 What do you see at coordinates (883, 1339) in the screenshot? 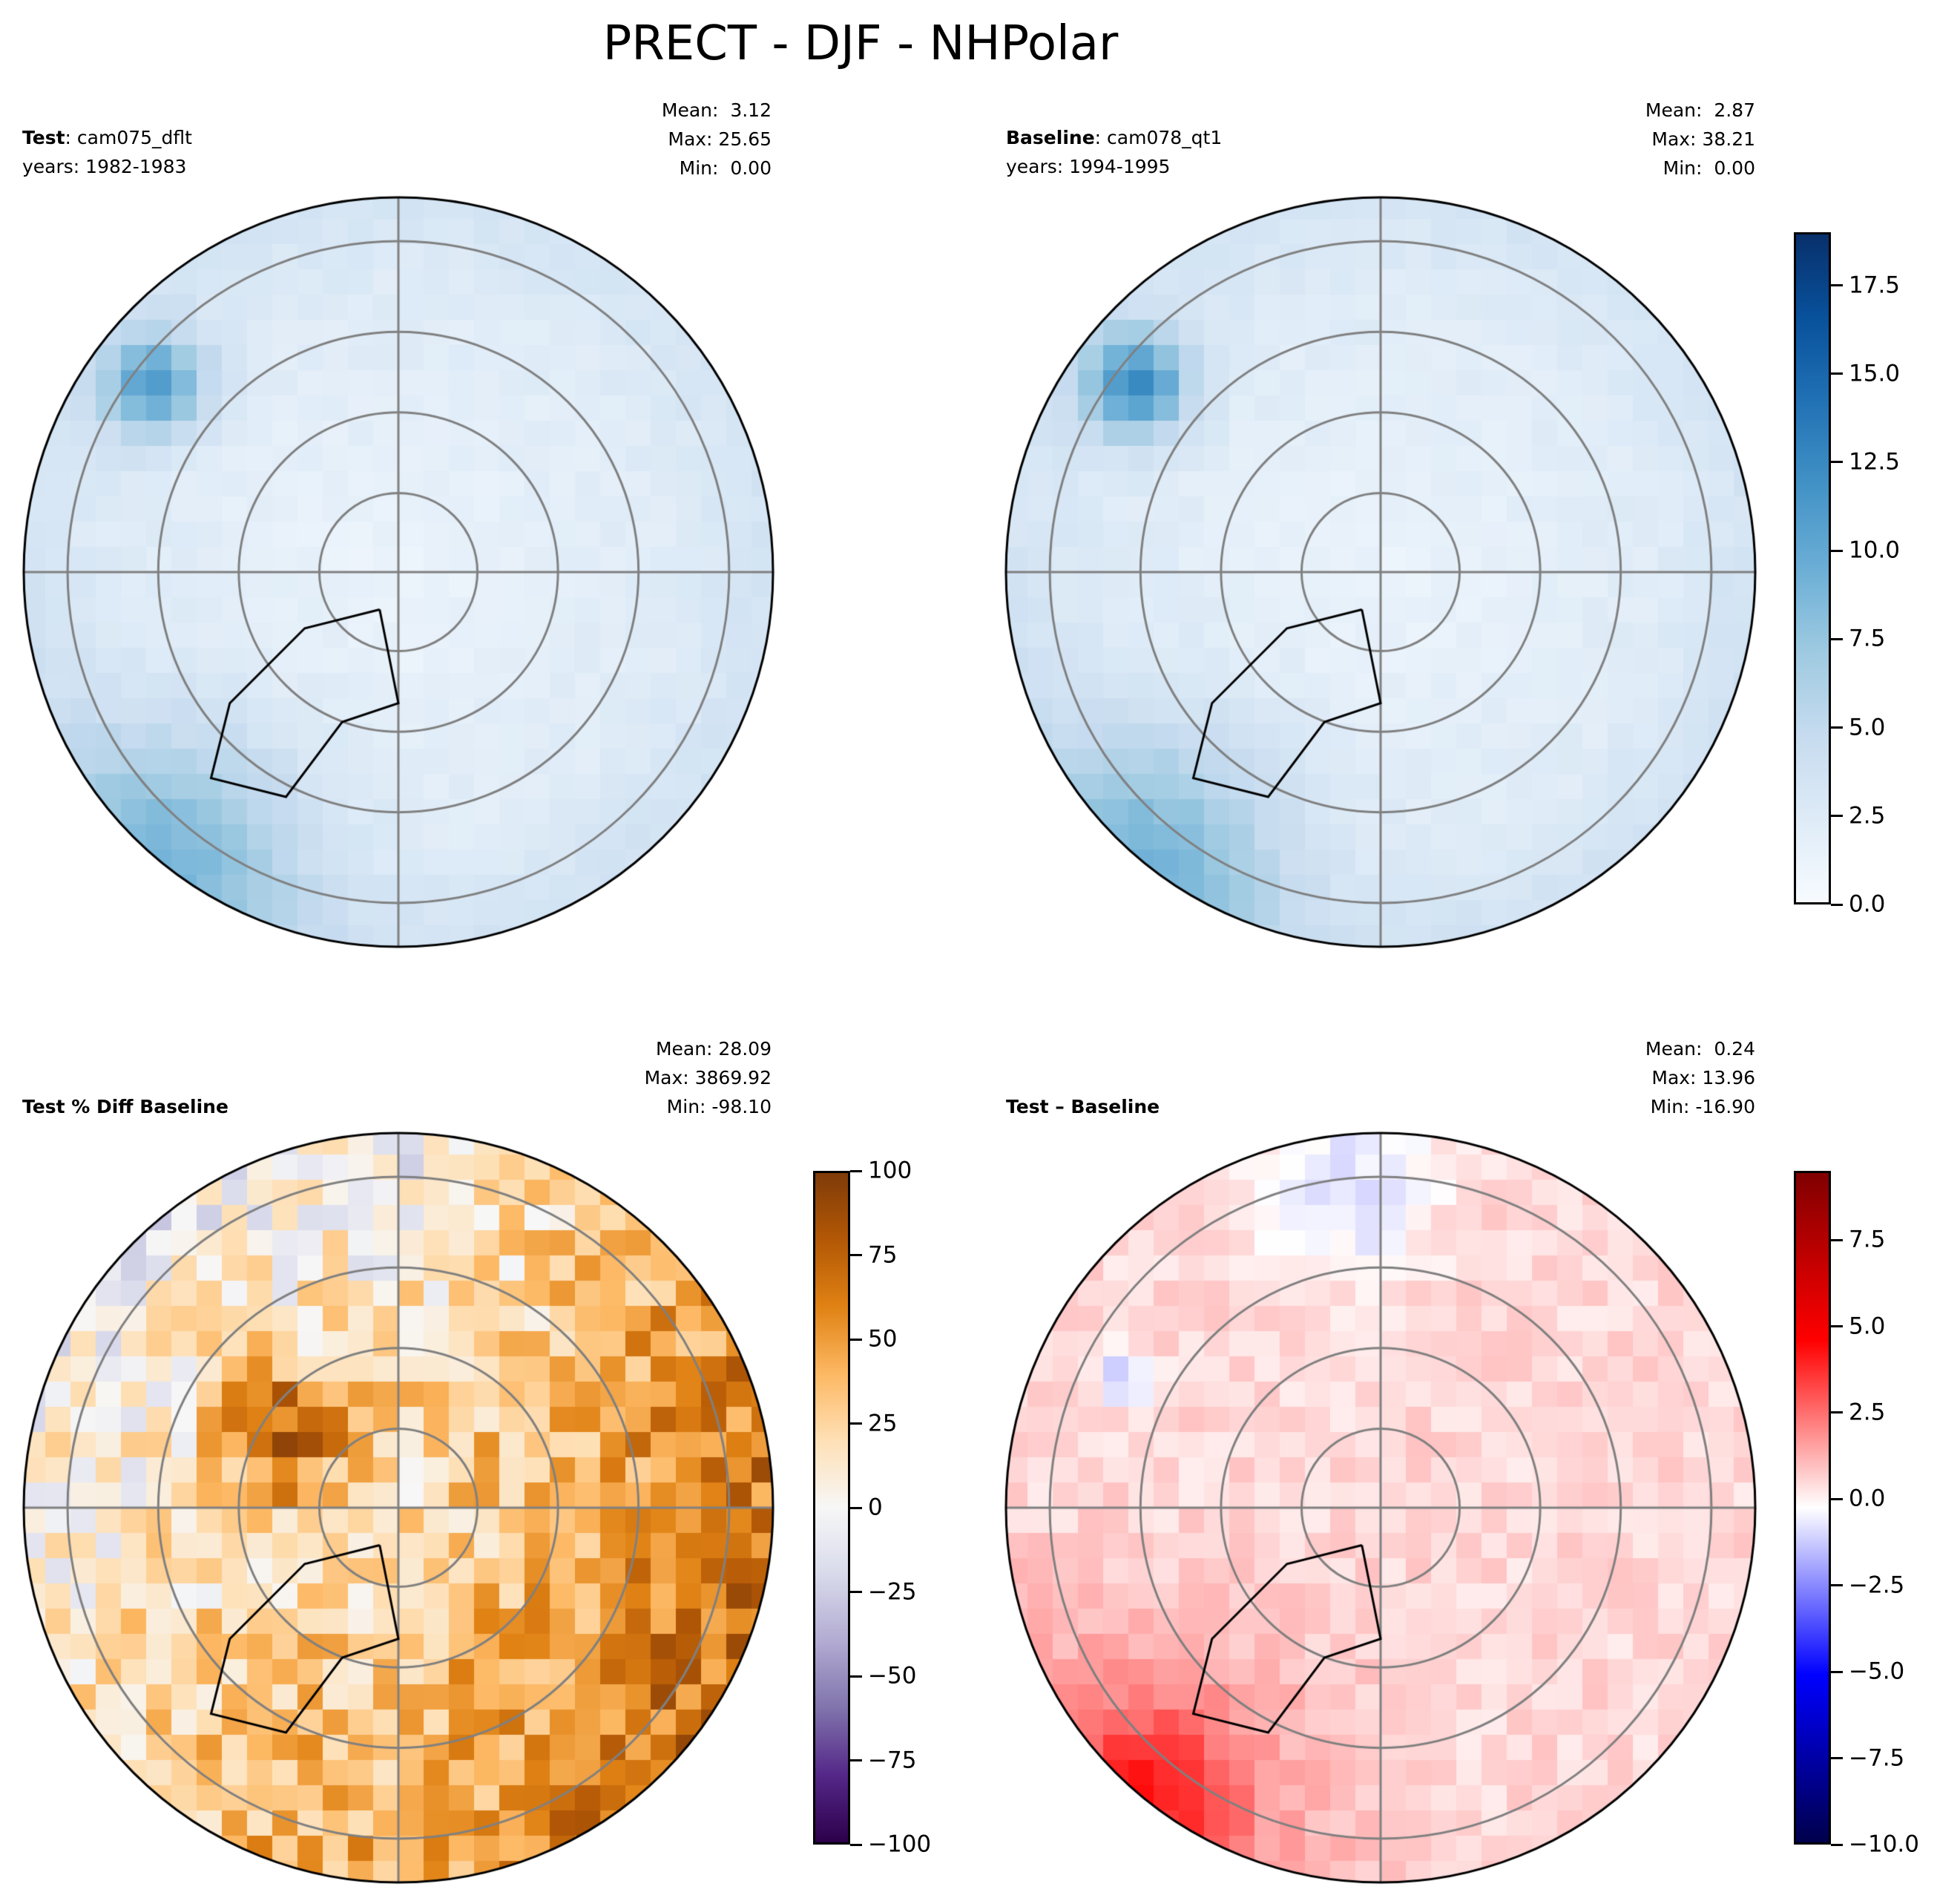
I see `colorbar-tick-label: 50` at bounding box center [883, 1339].